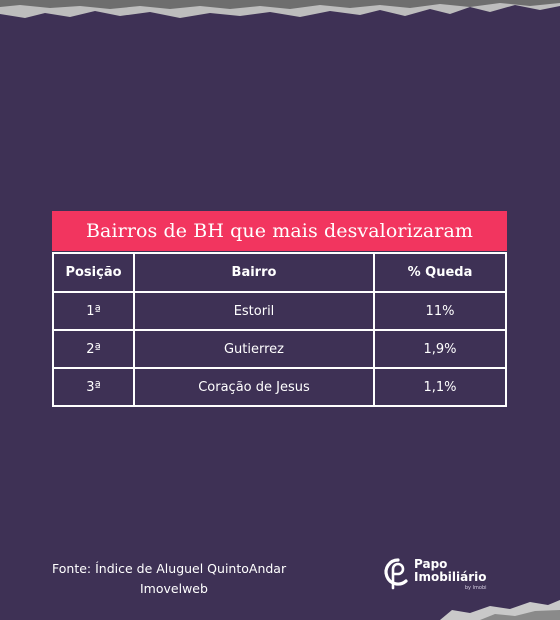  I want to click on cell-drop: 11%, so click(440, 311).